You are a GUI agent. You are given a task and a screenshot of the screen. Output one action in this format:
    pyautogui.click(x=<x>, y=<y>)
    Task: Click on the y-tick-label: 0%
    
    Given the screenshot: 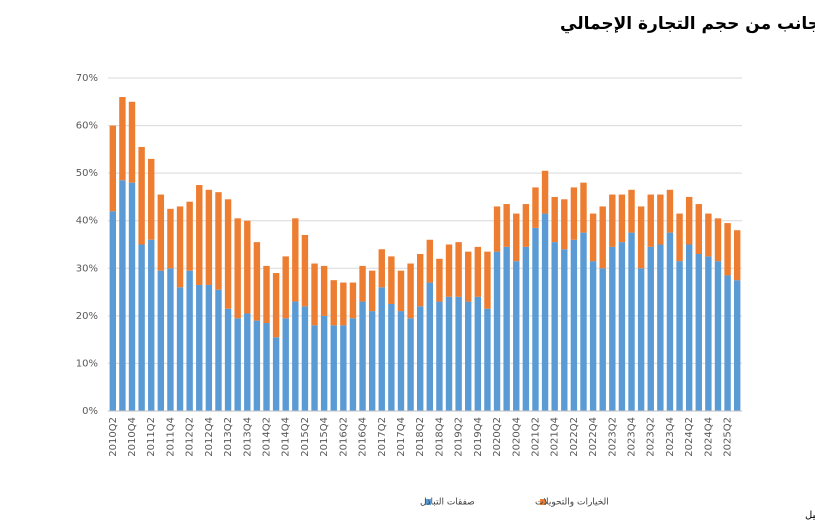 What is the action you would take?
    pyautogui.click(x=90, y=411)
    